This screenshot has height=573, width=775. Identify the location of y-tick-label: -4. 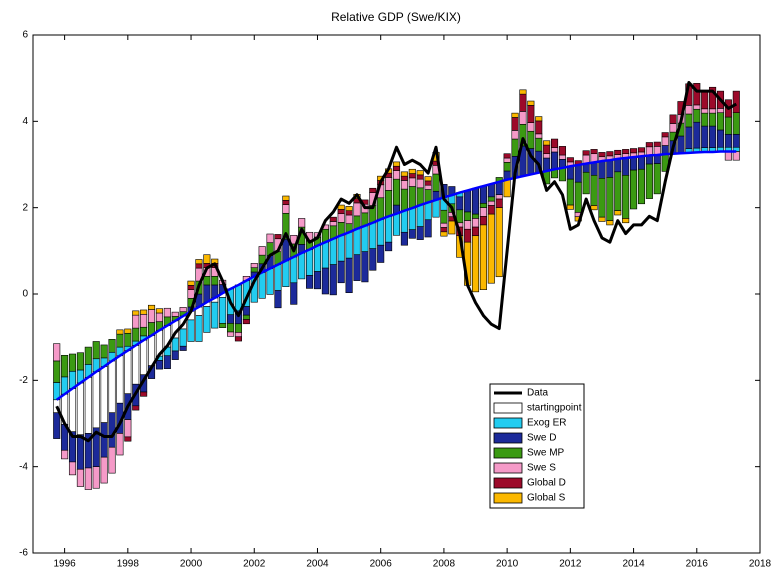
(23, 466).